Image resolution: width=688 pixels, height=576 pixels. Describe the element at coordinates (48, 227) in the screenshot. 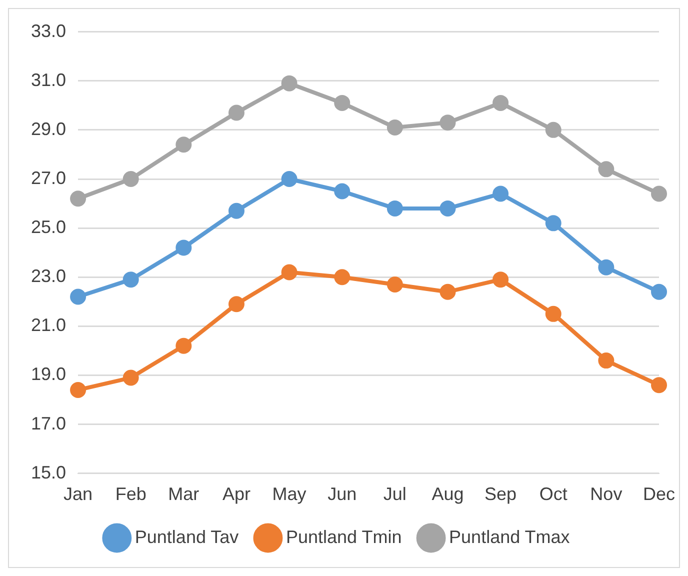

I see `y-tick-label: 25.0` at that location.